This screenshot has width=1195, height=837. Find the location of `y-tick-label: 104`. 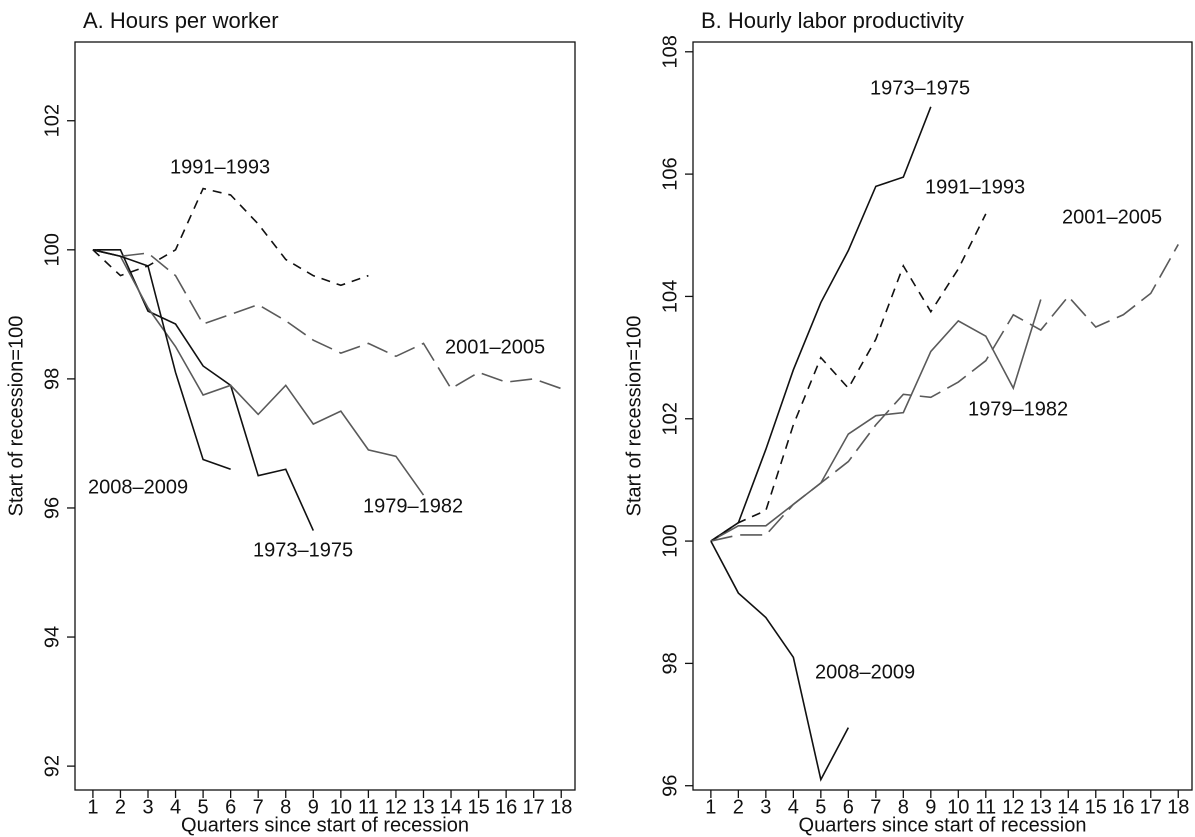

y-tick-label: 104 is located at coordinates (670, 296).